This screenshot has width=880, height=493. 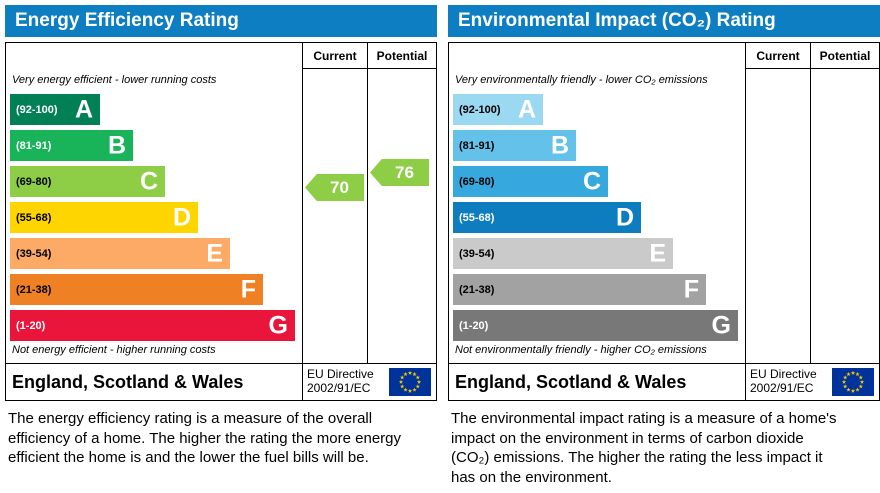 What do you see at coordinates (221, 21) in the screenshot?
I see `energy-rating-title: Energy Efficiency Rating` at bounding box center [221, 21].